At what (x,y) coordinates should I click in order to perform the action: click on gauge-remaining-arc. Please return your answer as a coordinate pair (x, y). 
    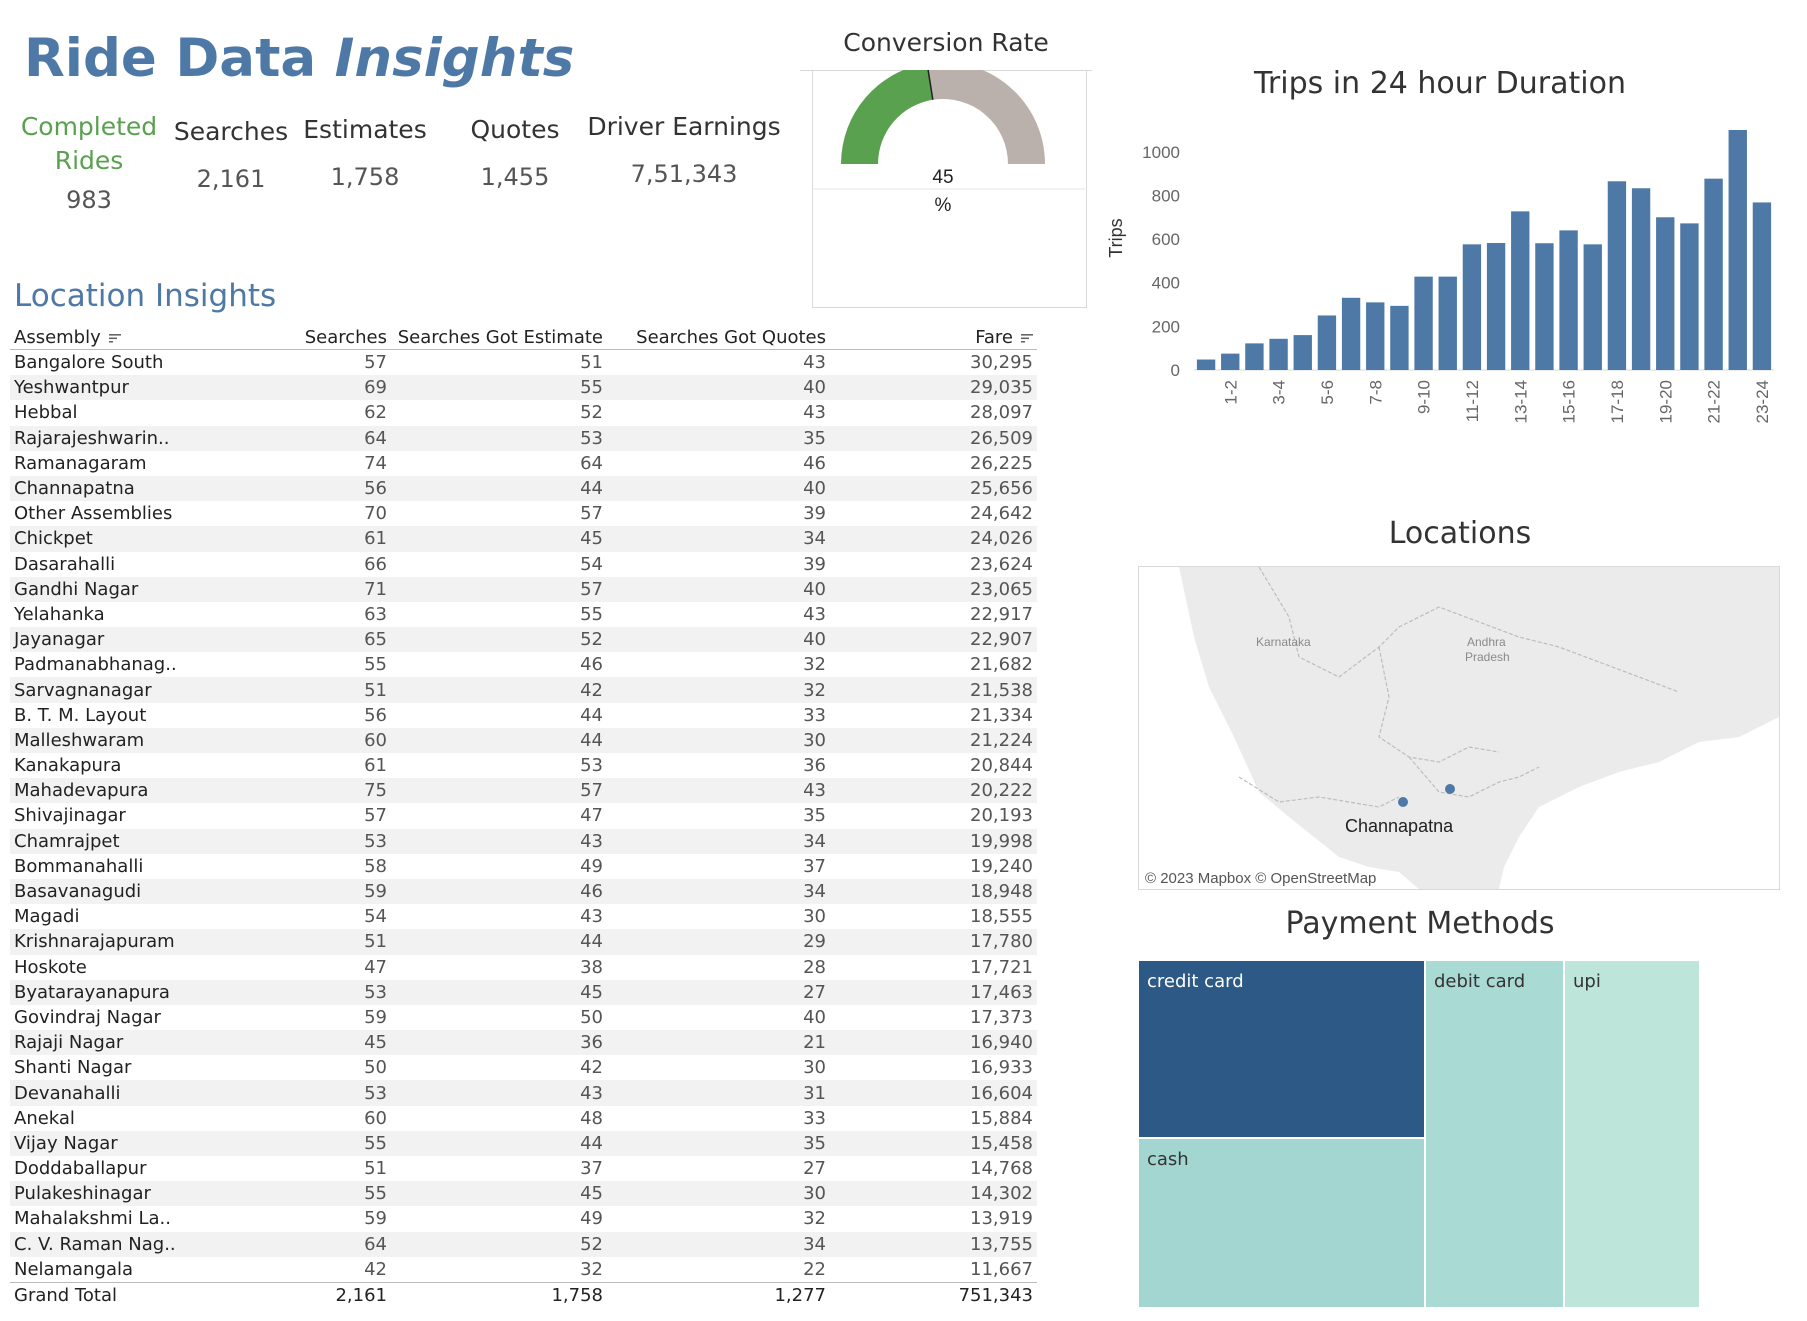
    Looking at the image, I should click on (986, 117).